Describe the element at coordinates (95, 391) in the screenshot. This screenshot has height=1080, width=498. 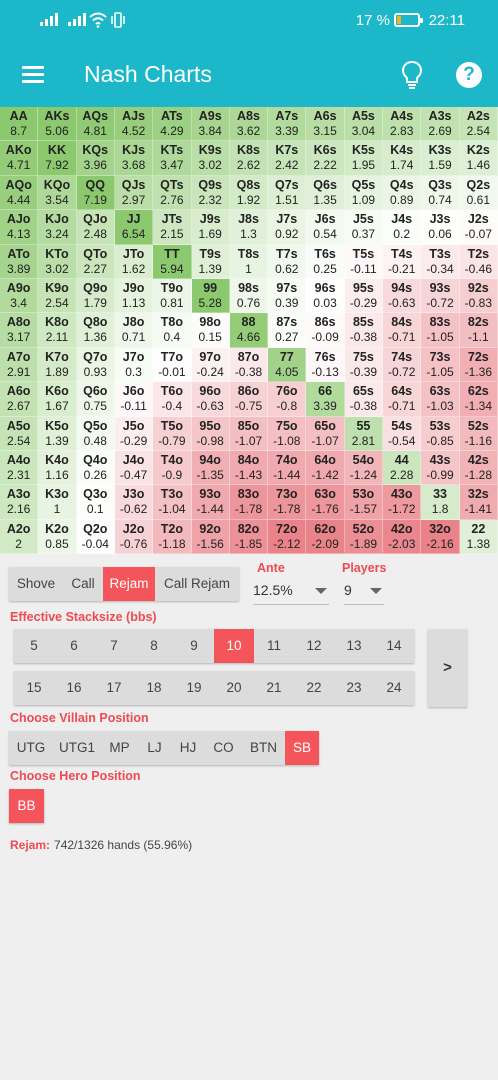
I see `hand-name: Q6o` at that location.